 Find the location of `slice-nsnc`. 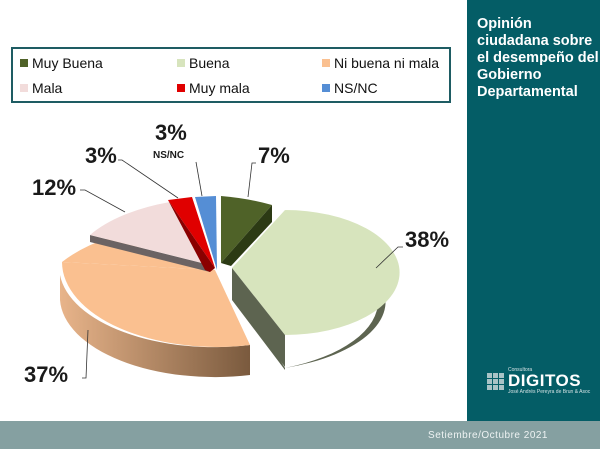

slice-nsnc is located at coordinates (206, 233).